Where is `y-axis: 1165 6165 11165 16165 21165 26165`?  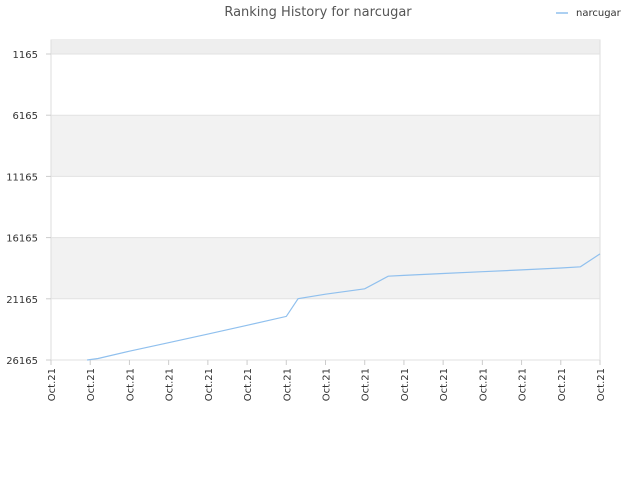
y-axis: 1165 6165 11165 16165 21165 26165 is located at coordinates (28, 208).